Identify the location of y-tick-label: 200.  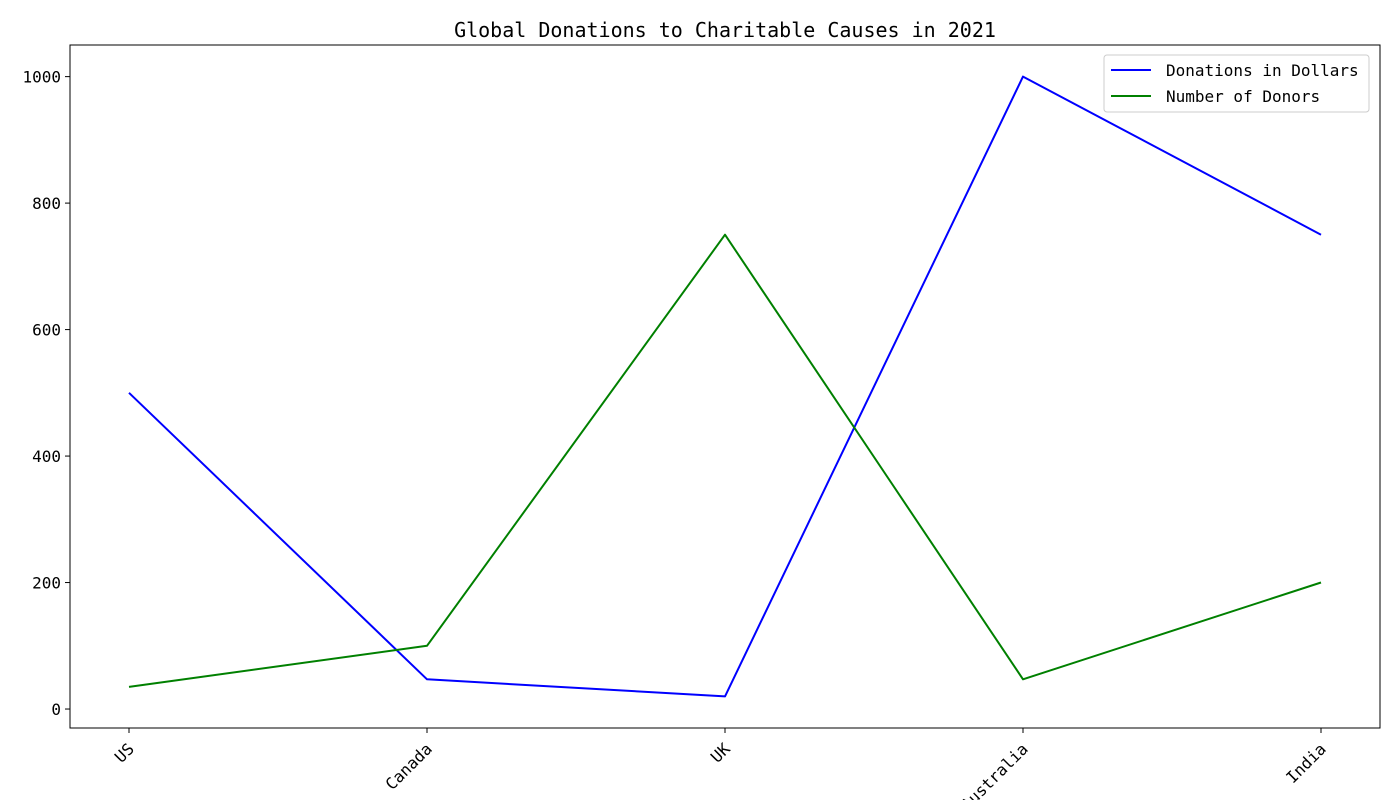
(46, 583).